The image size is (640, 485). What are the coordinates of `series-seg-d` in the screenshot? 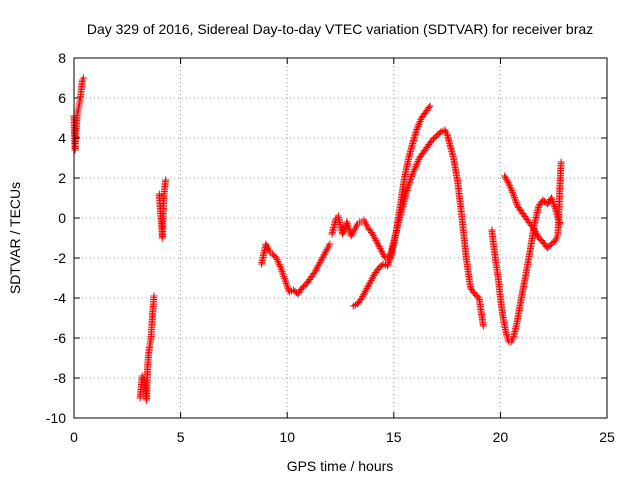 It's located at (296, 269).